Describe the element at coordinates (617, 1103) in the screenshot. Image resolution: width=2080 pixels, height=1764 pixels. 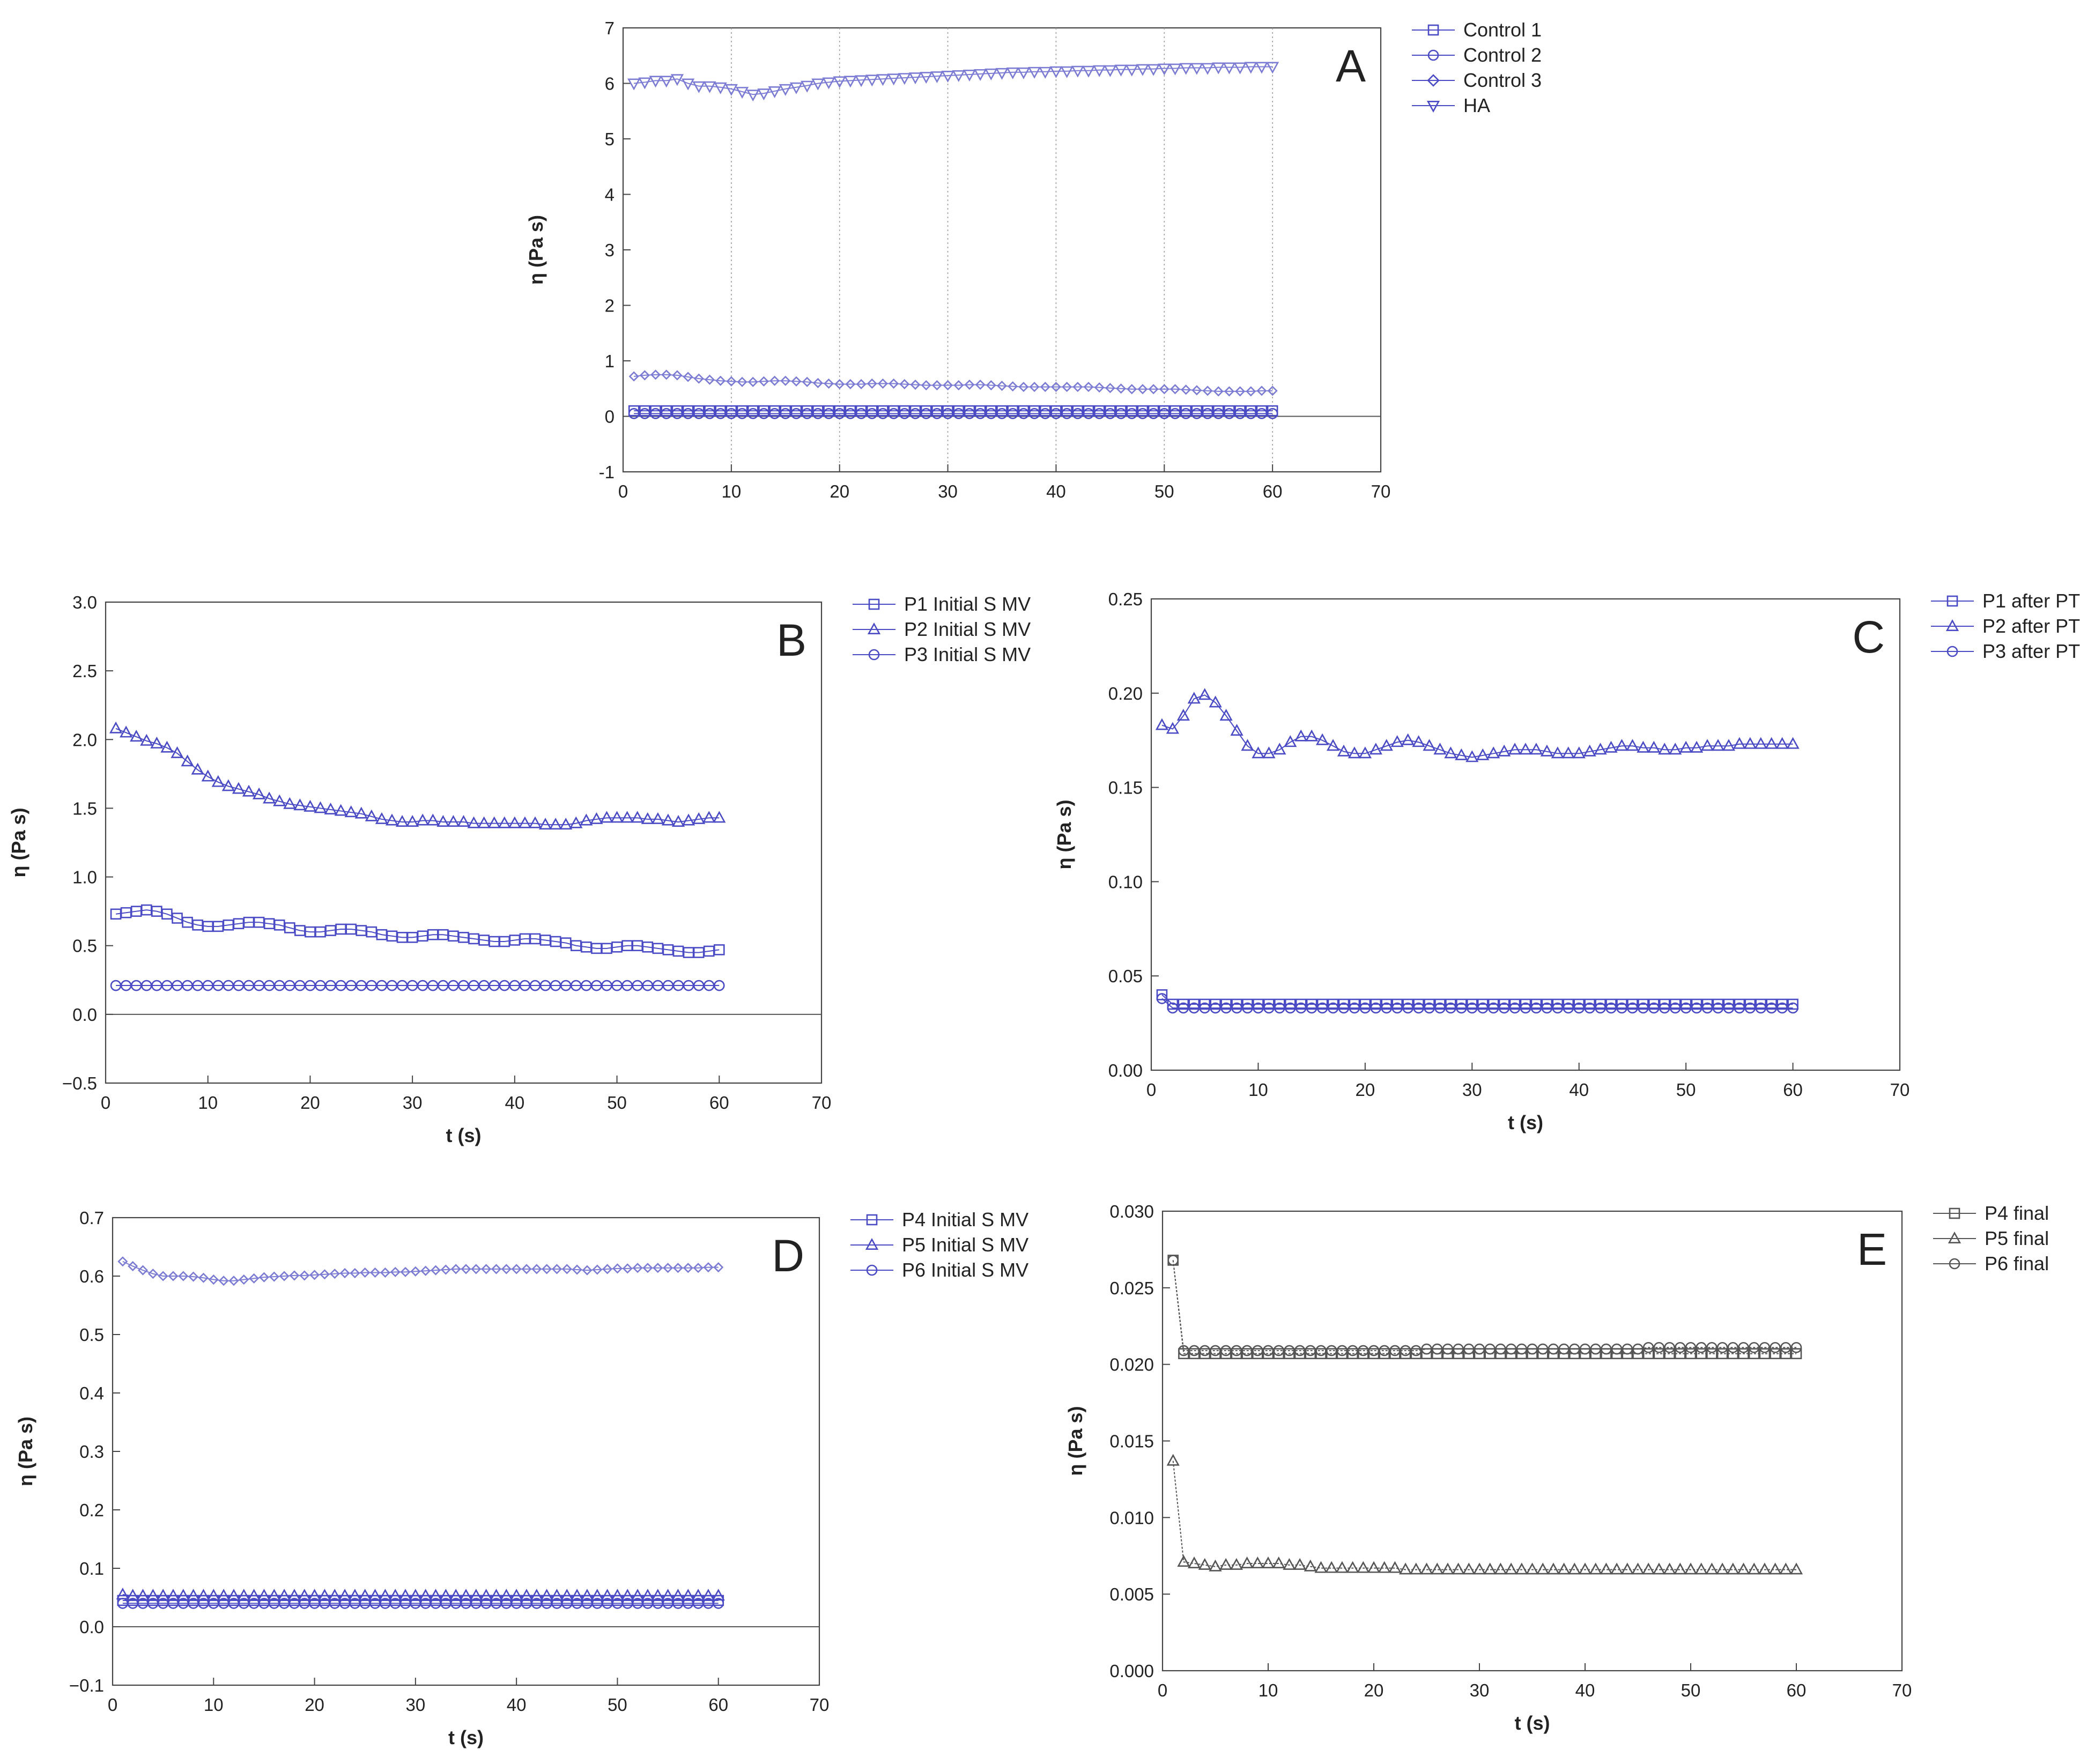
I see `x-tick-label: 50` at that location.